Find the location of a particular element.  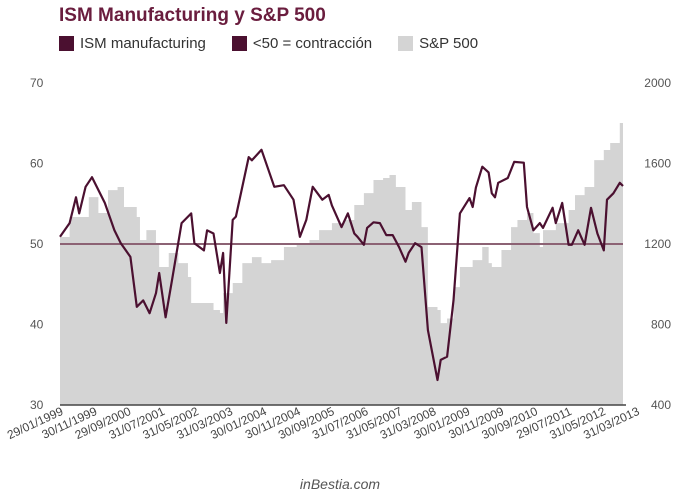

legend-label-sp500: S&P 500 is located at coordinates (449, 43).